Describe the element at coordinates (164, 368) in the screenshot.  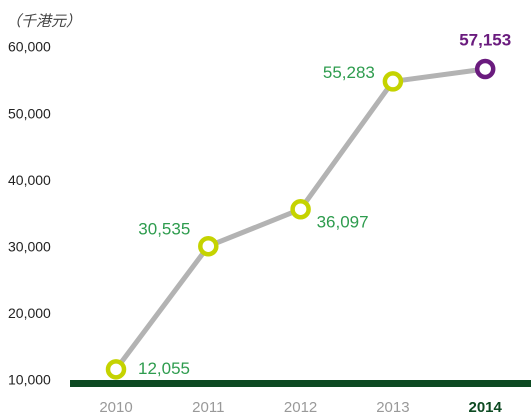
I see `data-label: 12,055` at that location.